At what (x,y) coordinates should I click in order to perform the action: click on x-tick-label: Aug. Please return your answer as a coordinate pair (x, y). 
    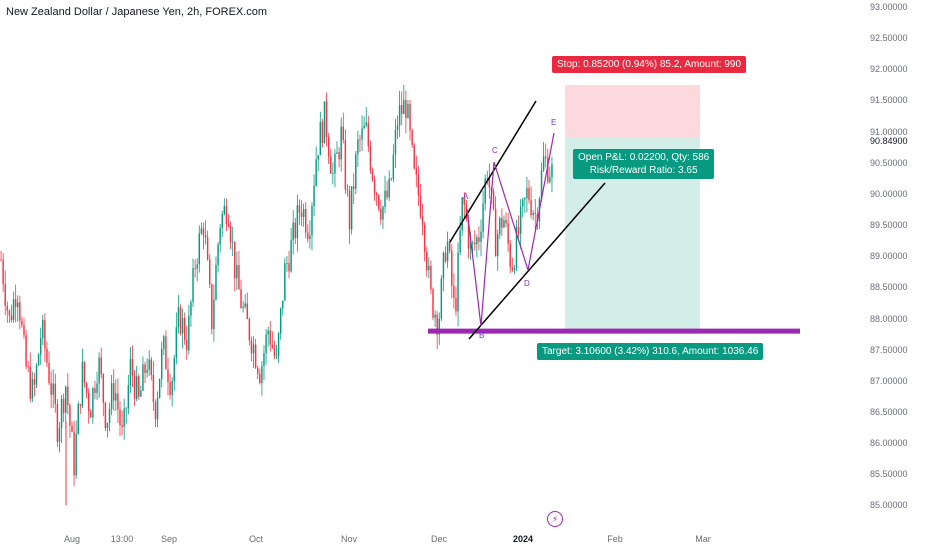
    Looking at the image, I should click on (72, 539).